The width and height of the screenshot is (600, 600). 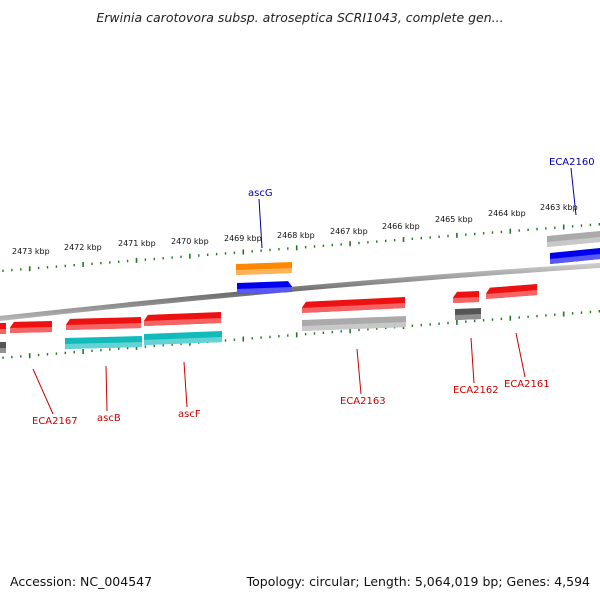 I want to click on feature-ascB-cyan, so click(x=103, y=342).